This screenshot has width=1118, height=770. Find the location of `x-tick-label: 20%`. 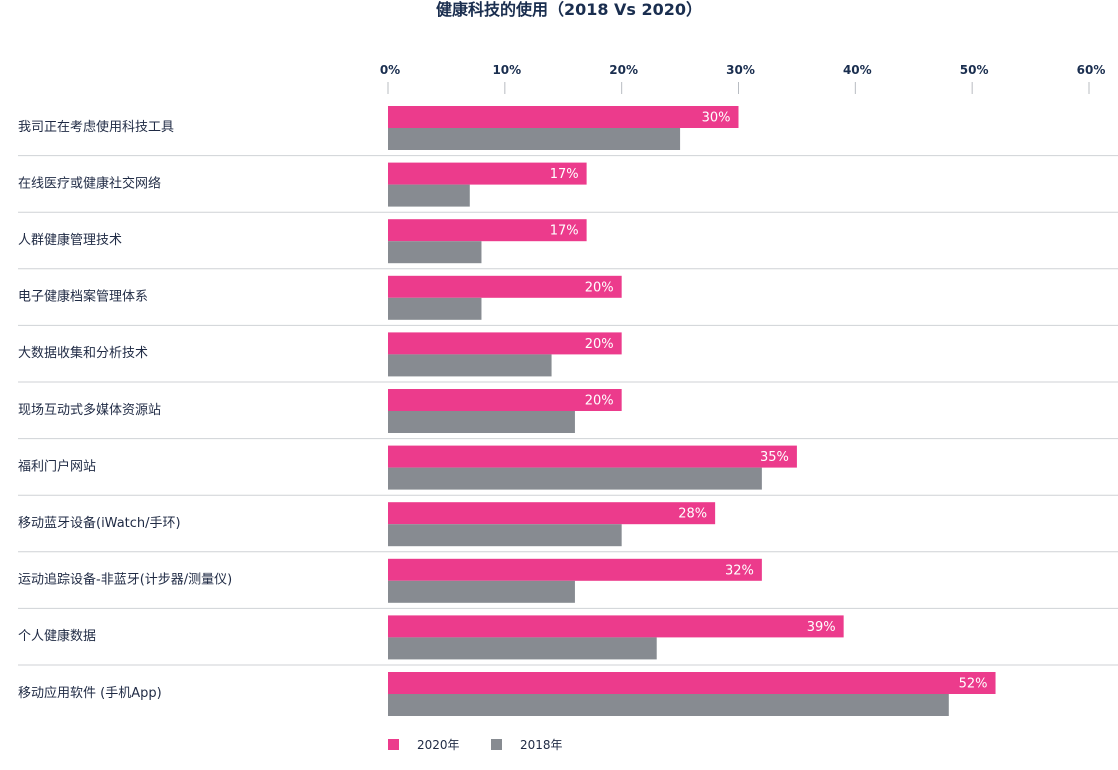

x-tick-label: 20% is located at coordinates (623, 70).